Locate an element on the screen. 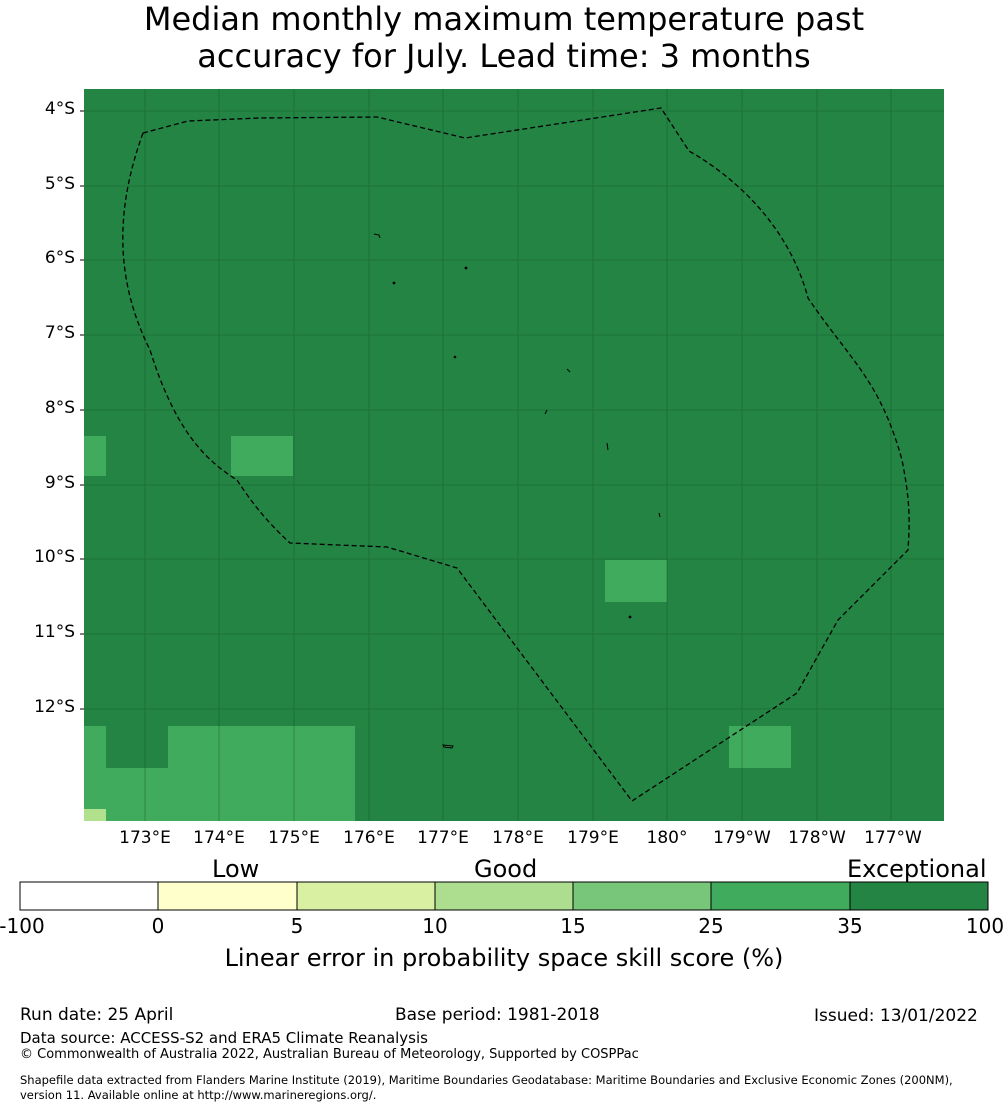 Image resolution: width=1008 pixels, height=1110 pixels. islands is located at coordinates (517, 491).